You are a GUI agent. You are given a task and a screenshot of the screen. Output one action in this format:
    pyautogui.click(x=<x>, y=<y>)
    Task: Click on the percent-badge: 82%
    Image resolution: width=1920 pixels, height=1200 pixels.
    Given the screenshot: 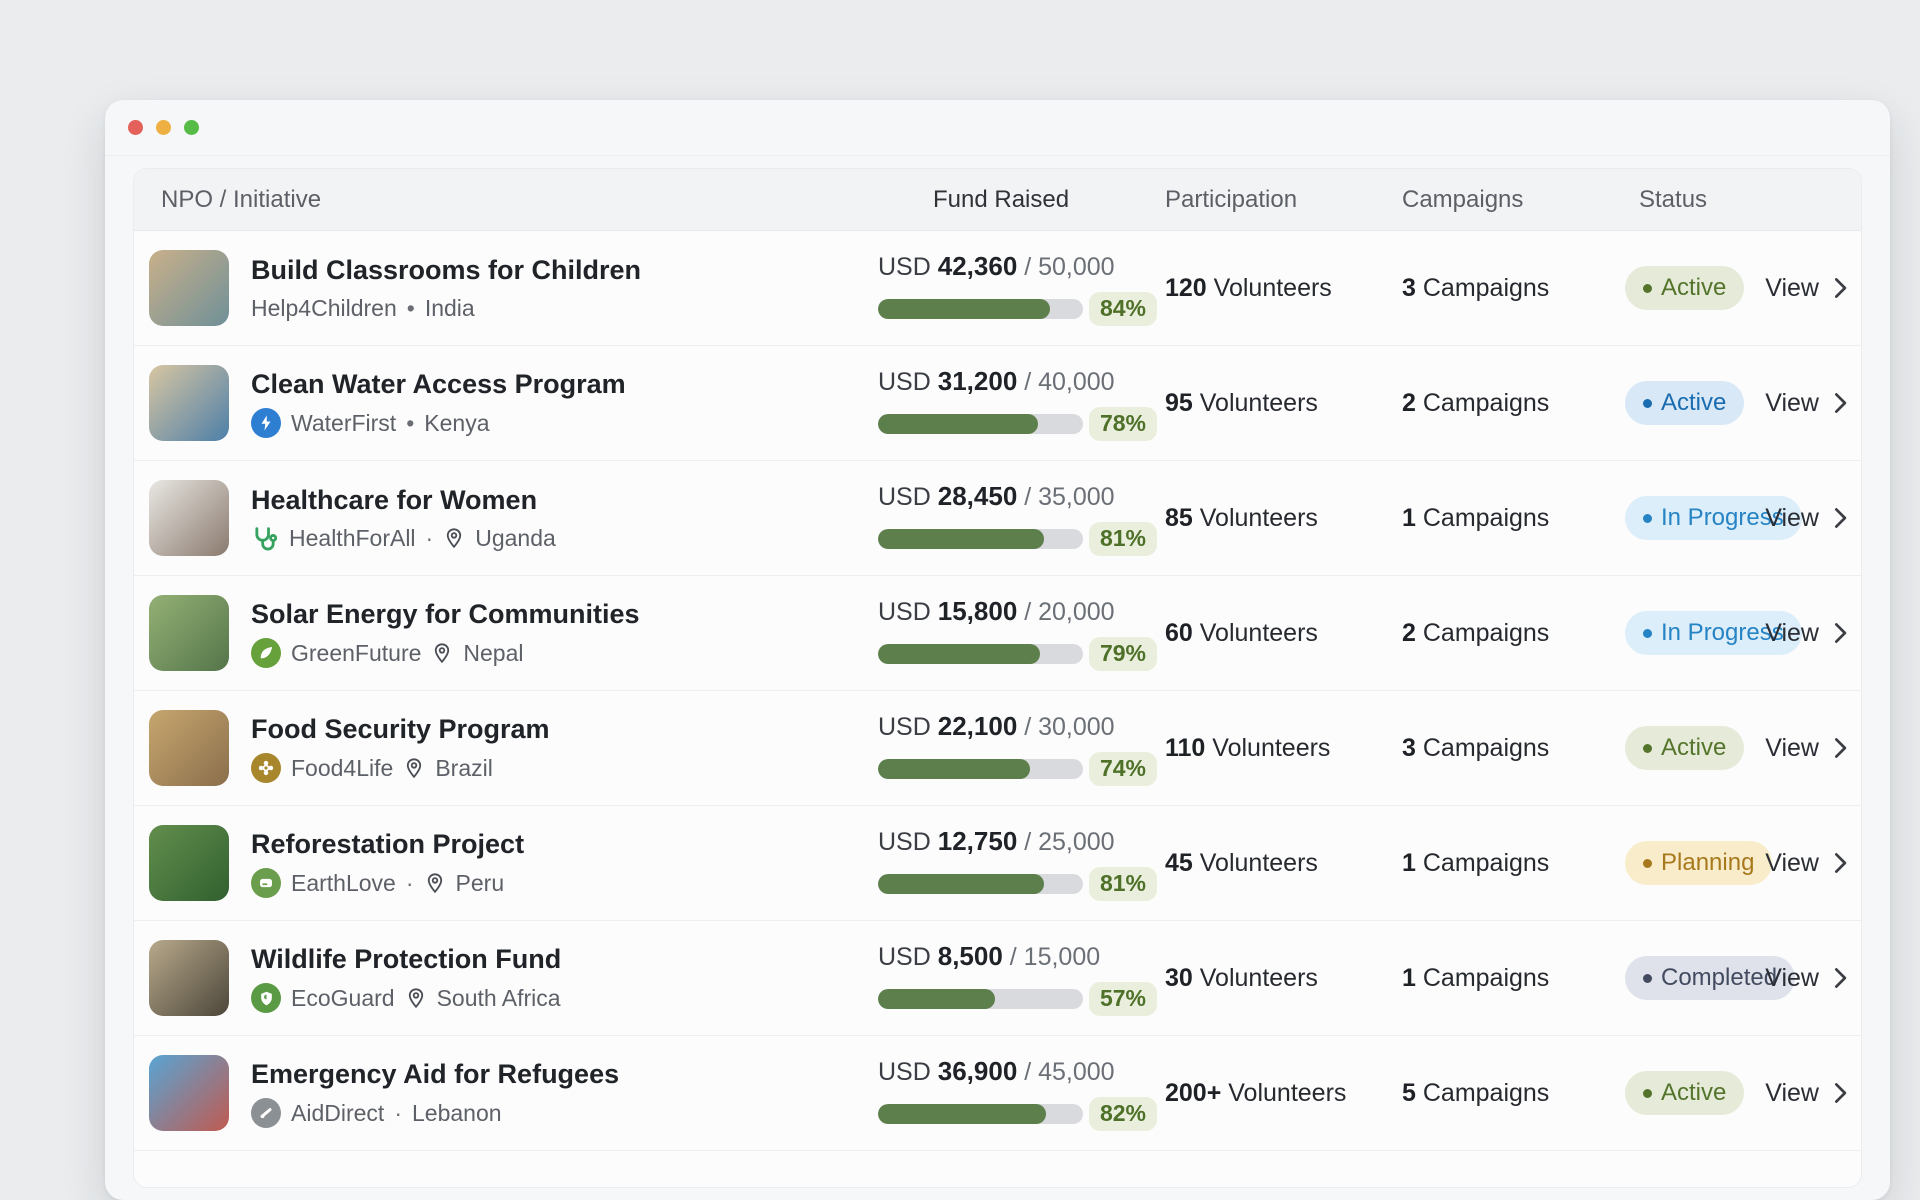 What is the action you would take?
    pyautogui.click(x=1123, y=1113)
    